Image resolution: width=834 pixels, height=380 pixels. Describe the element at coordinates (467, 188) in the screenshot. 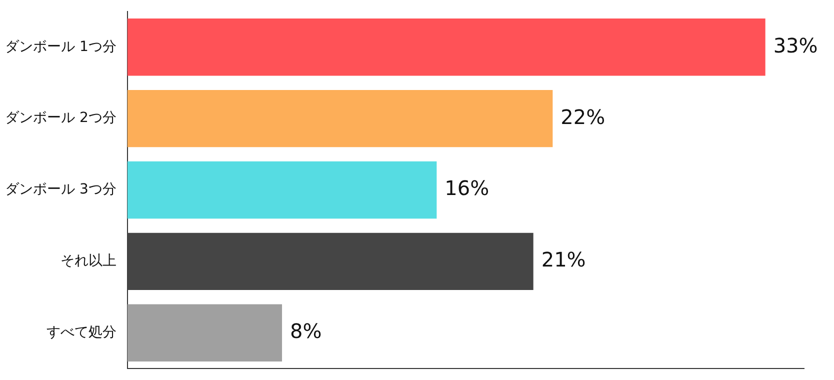

I see `data-label: 16%` at that location.